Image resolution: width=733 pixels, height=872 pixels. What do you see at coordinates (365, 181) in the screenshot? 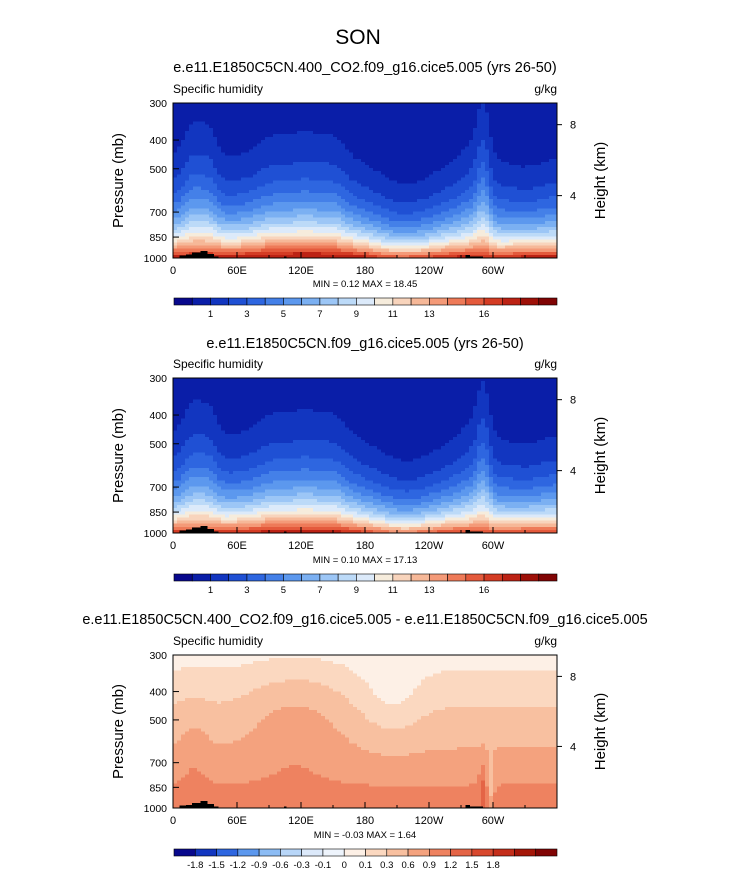
I see `field-layer` at bounding box center [365, 181].